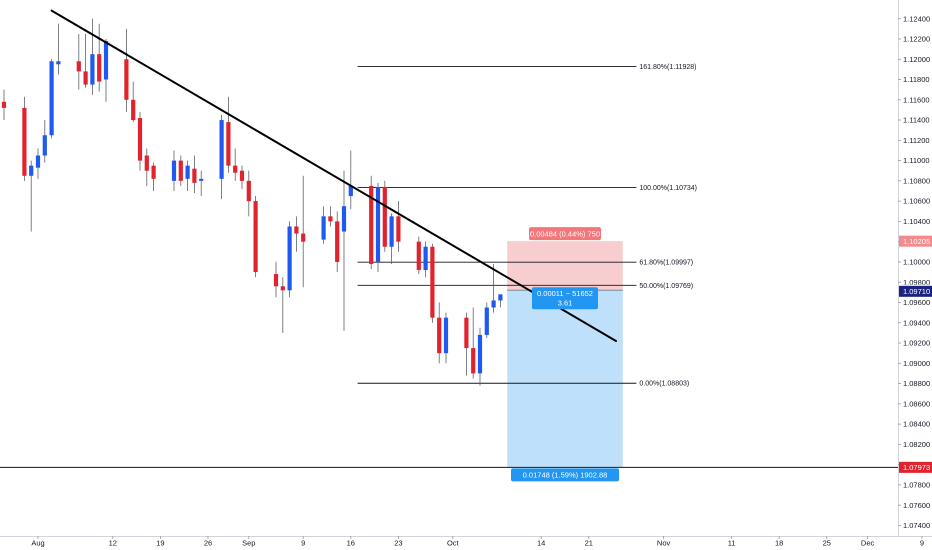 The height and width of the screenshot is (550, 932). What do you see at coordinates (916, 180) in the screenshot?
I see `y-tick-label: 1.10800` at bounding box center [916, 180].